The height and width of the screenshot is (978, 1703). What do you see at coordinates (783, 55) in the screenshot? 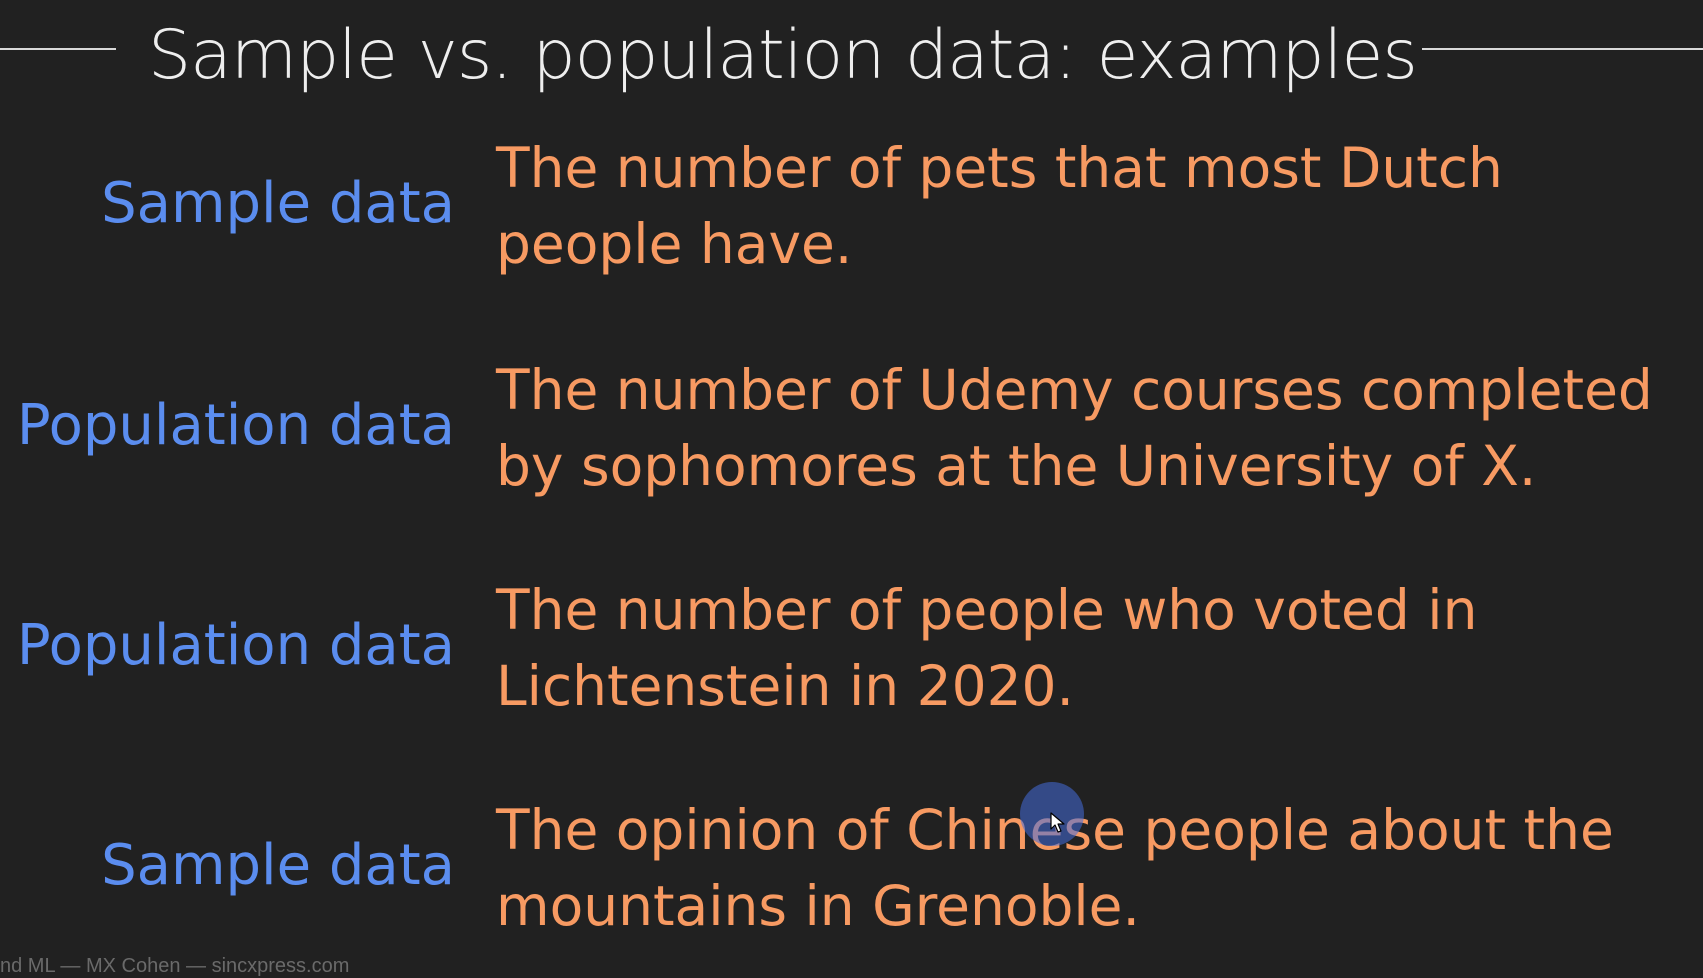
I see `slide-title: Sample vs. population data: examples` at bounding box center [783, 55].